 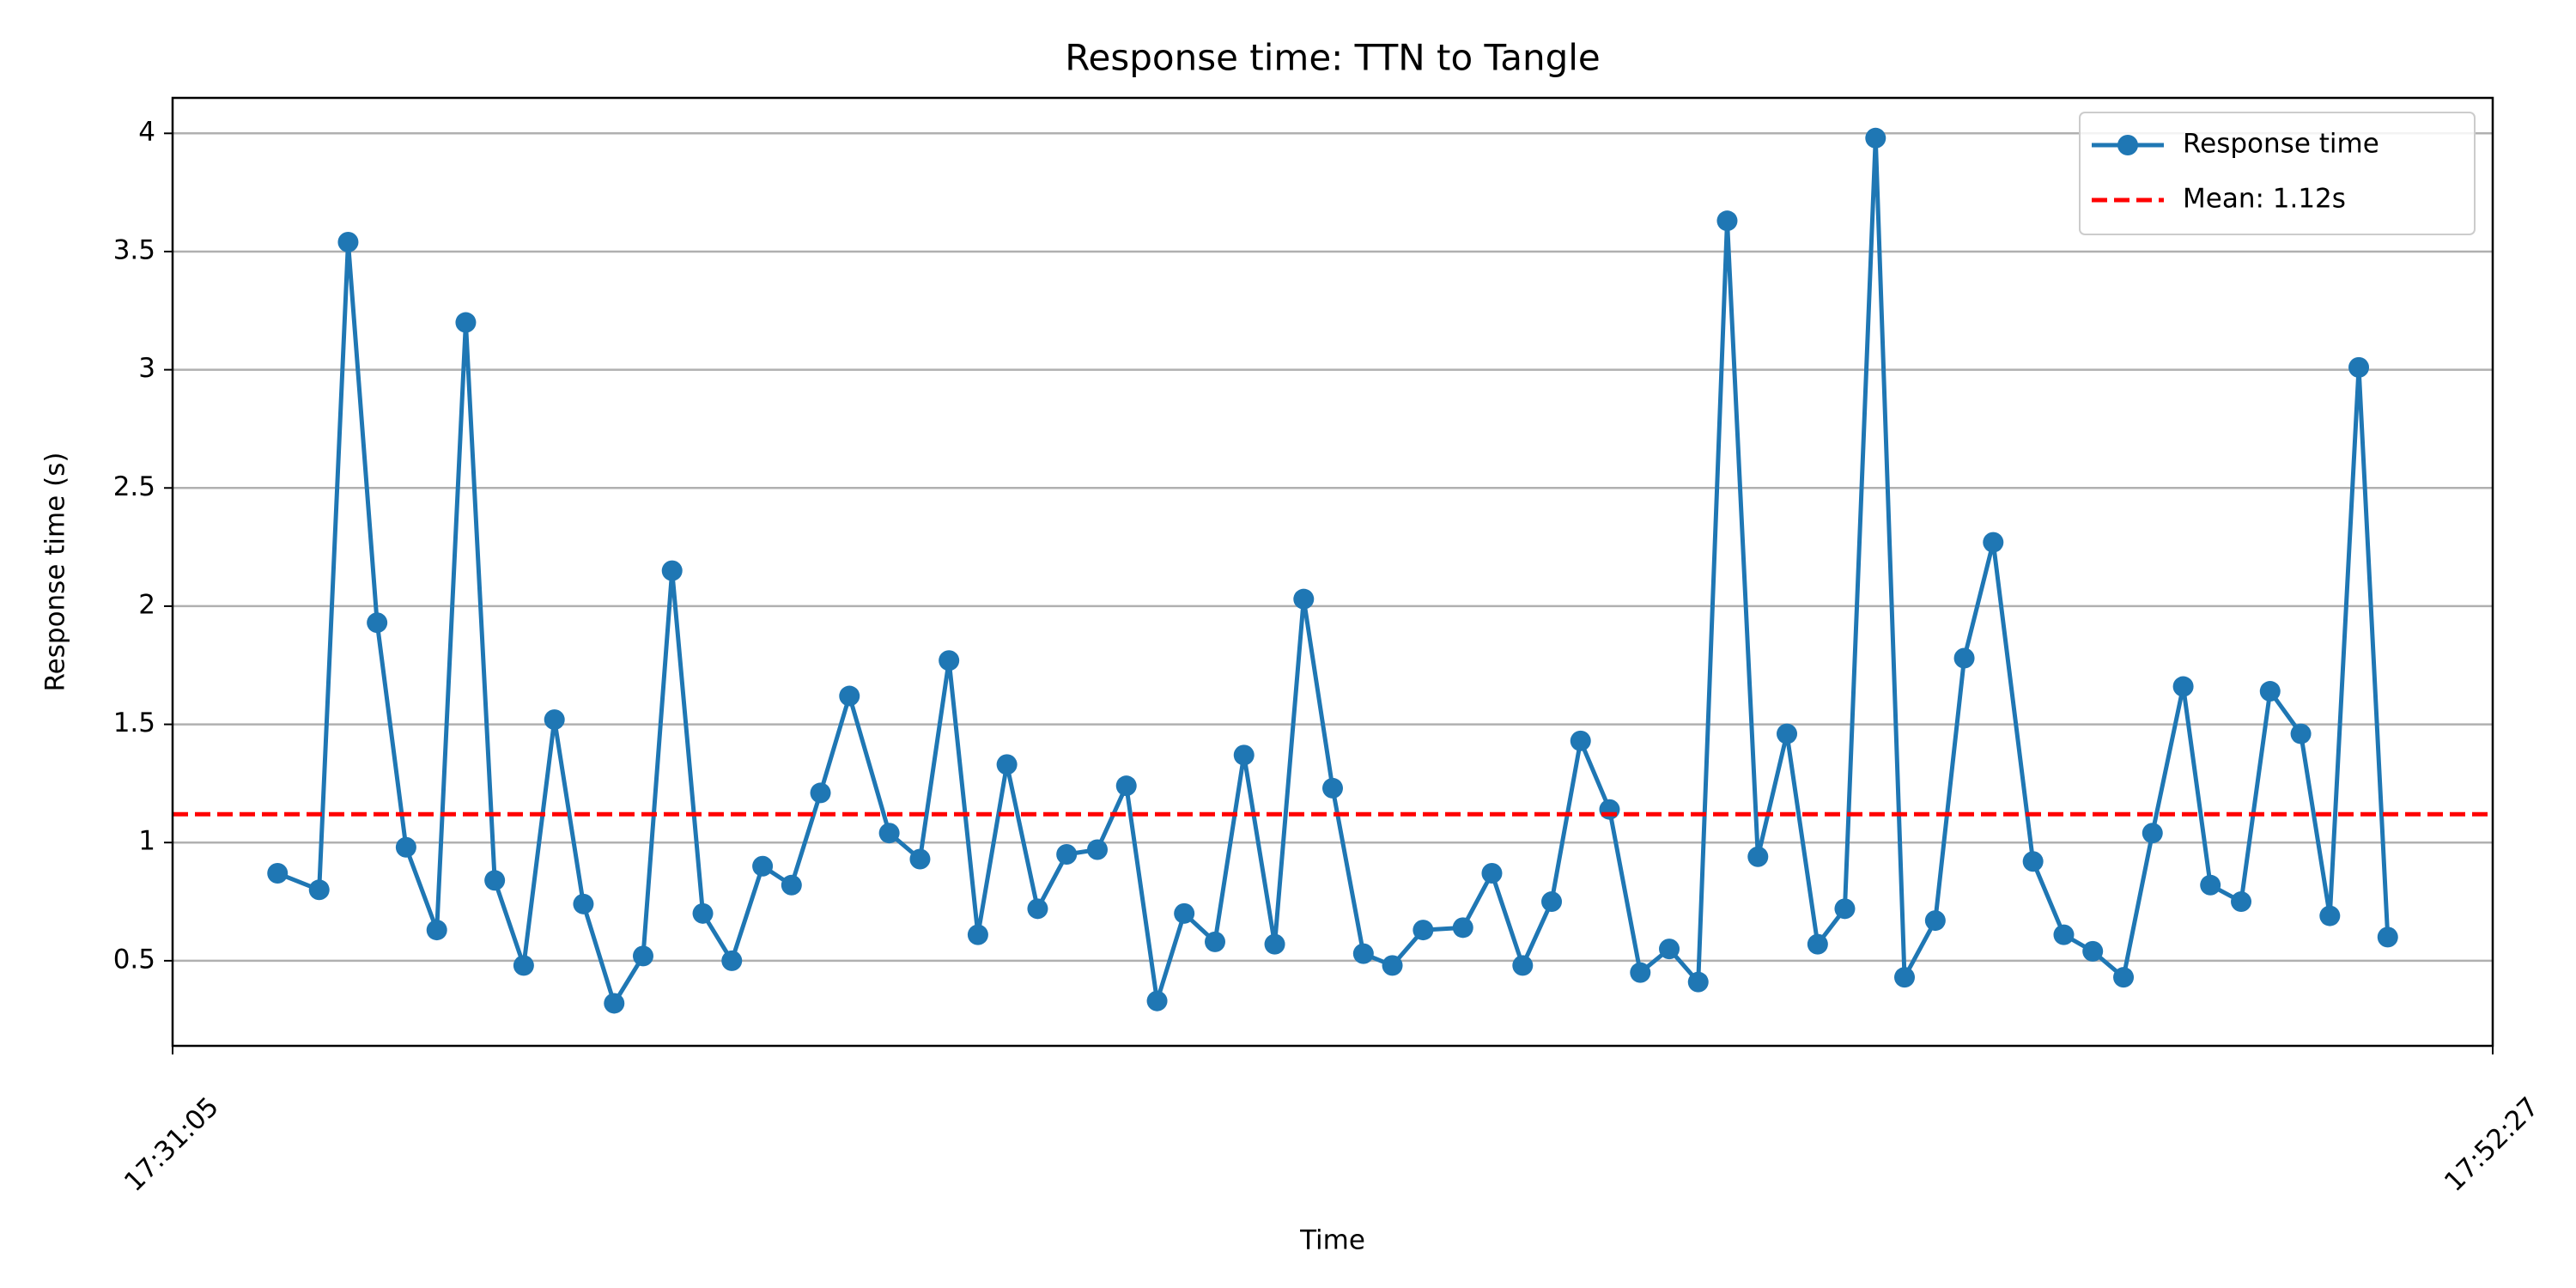 I want to click on legend-marker, so click(x=2127, y=145).